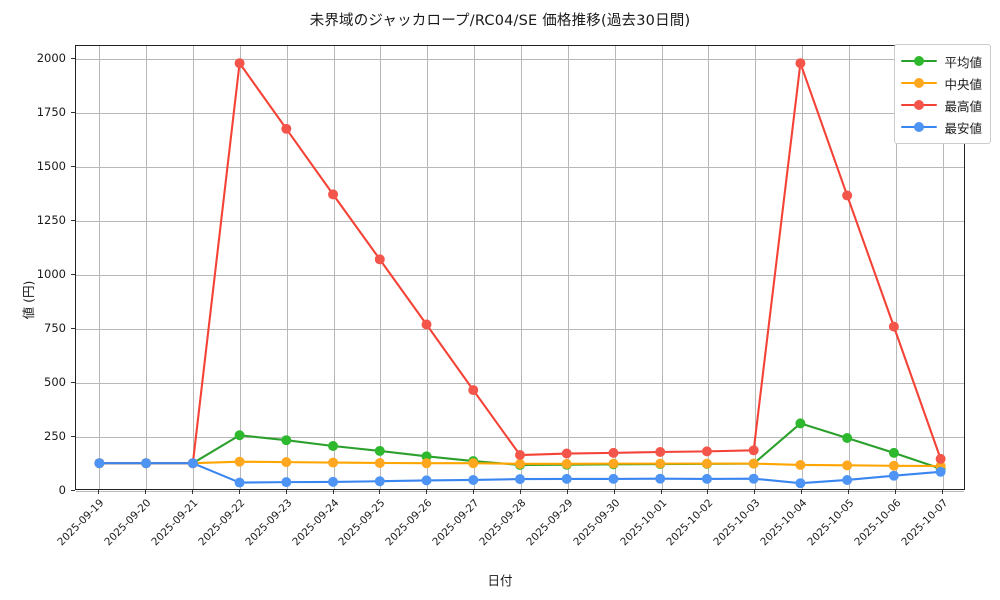 The height and width of the screenshot is (600, 1000). Describe the element at coordinates (55, 435) in the screenshot. I see `y-tick-label: 250` at that location.